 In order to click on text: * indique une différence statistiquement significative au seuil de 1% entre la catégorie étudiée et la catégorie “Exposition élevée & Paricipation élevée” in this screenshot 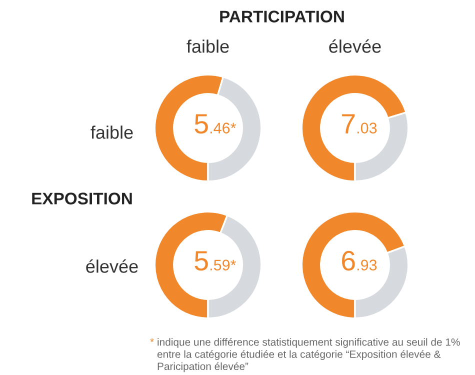, I will do `click(305, 355)`.